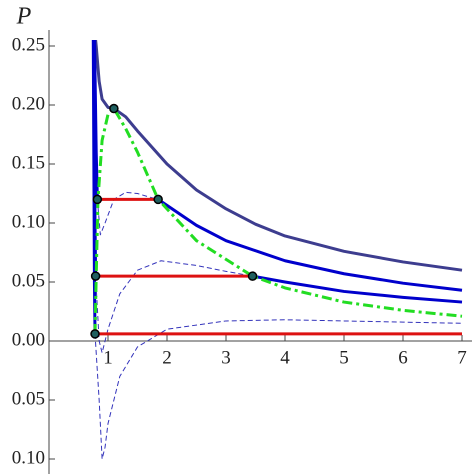  What do you see at coordinates (28, 339) in the screenshot?
I see `y-tick-label: 0.00` at bounding box center [28, 339].